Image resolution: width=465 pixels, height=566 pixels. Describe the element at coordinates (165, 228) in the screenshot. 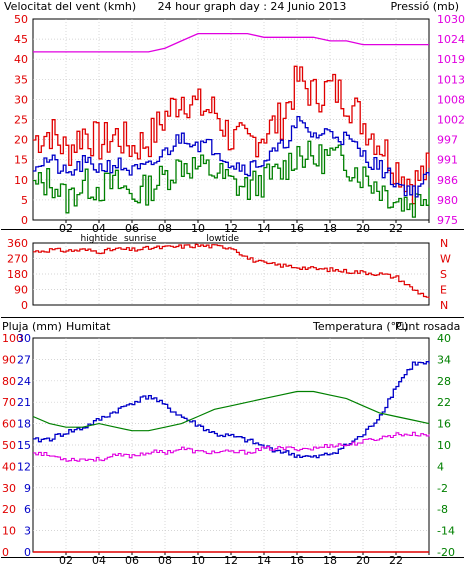

I see `hour-label: 08` at that location.